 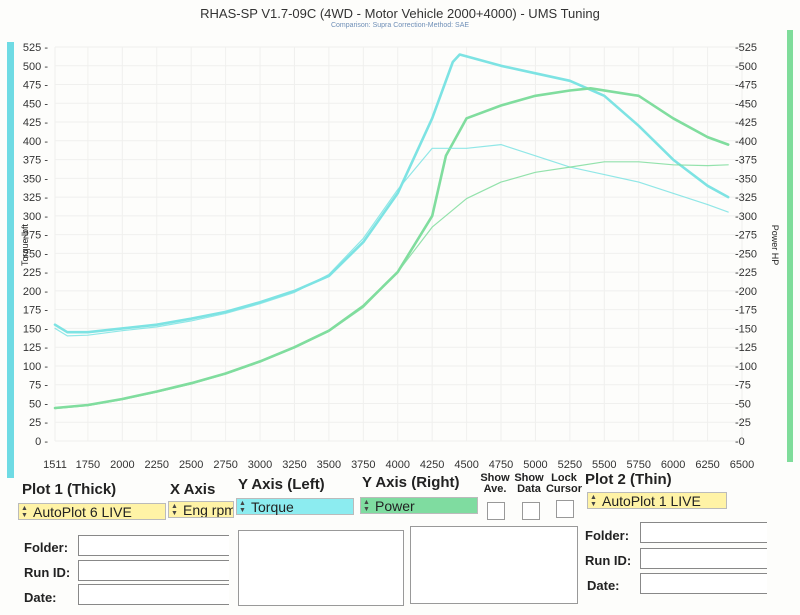 What do you see at coordinates (746, 48) in the screenshot?
I see `y-right-tick-label: -525` at bounding box center [746, 48].